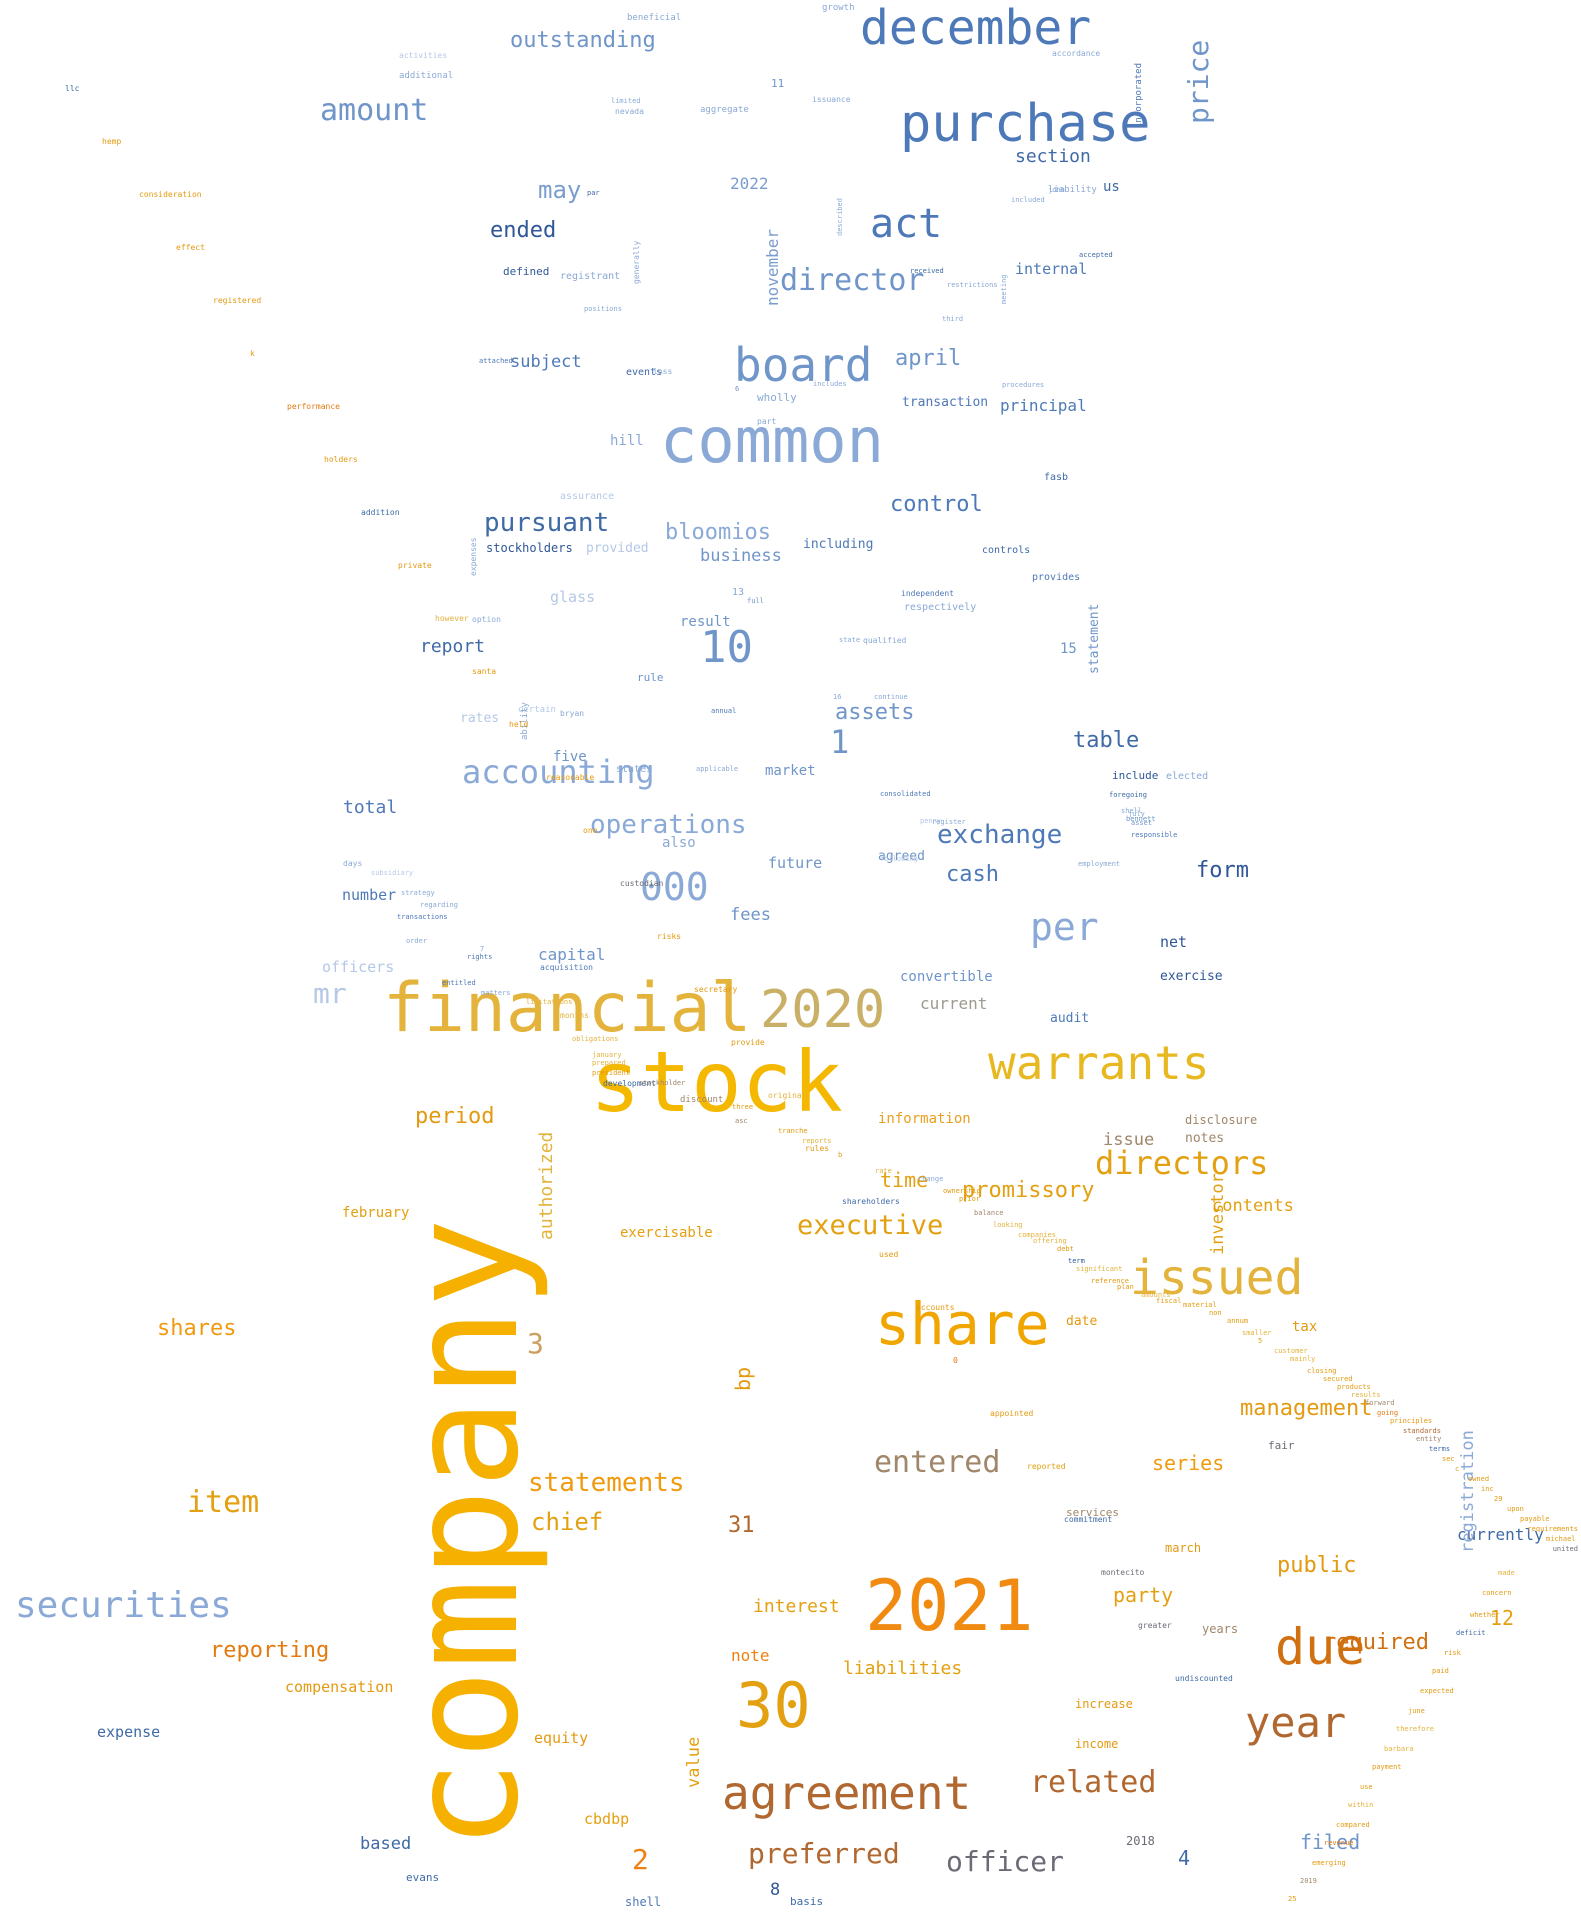  I want to click on cloud-word: john, so click(1056, 190).